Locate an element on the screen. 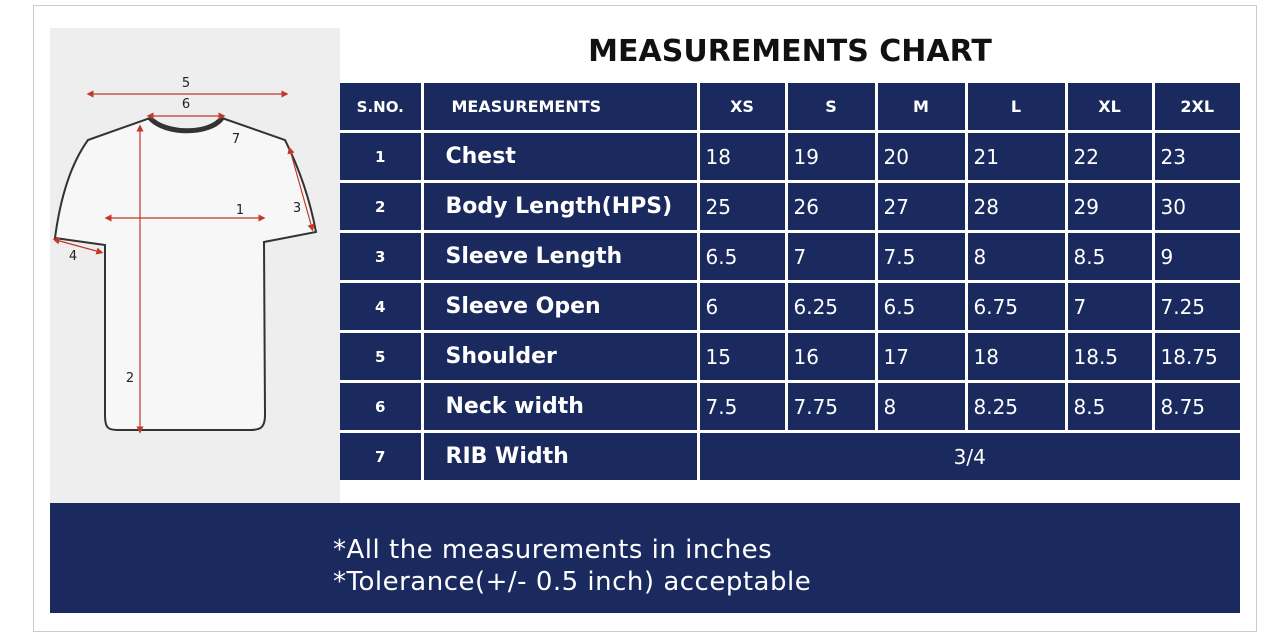 The image size is (1268, 636). table-cell: 30 is located at coordinates (1195, 206).